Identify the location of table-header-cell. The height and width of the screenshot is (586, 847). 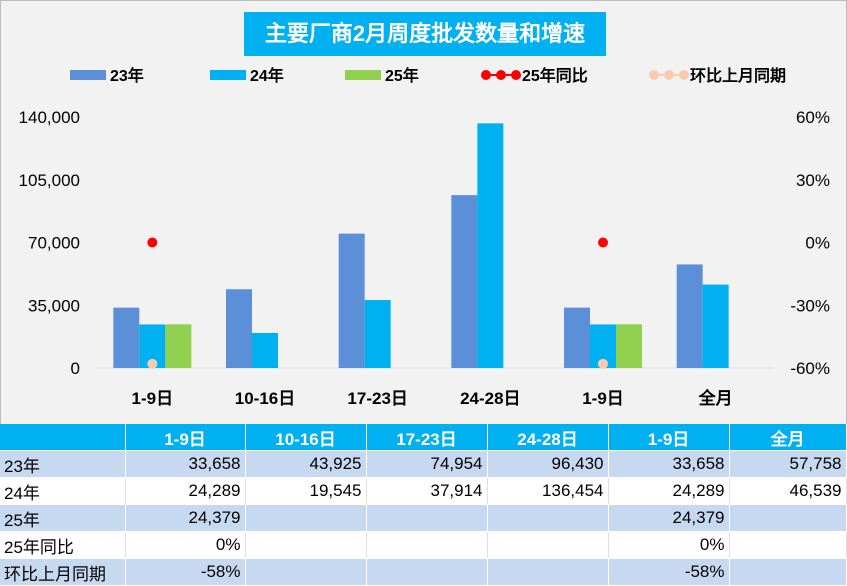
(63, 437).